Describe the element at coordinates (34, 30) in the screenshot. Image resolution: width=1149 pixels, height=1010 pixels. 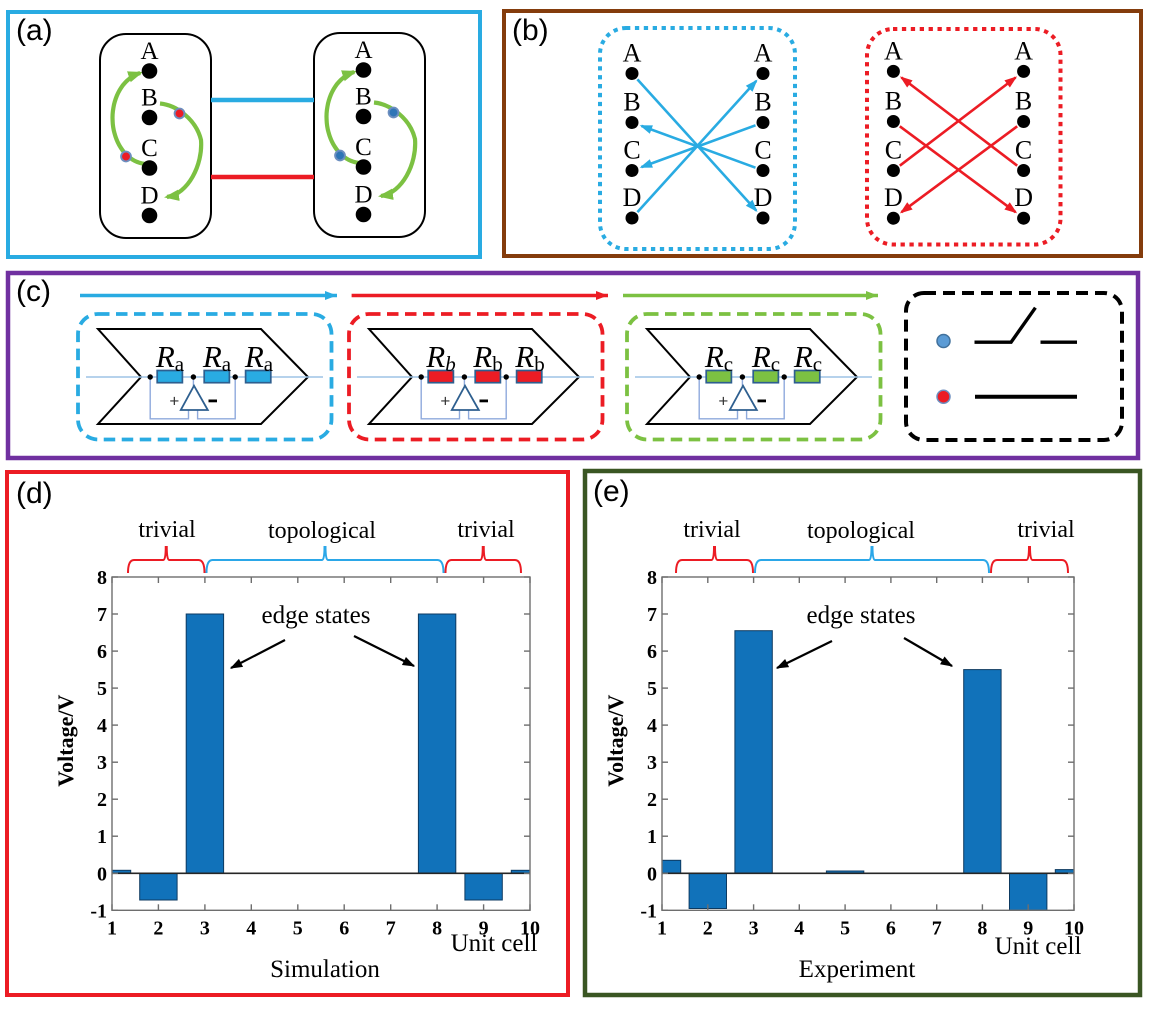
I see `svg-text: (a)` at that location.